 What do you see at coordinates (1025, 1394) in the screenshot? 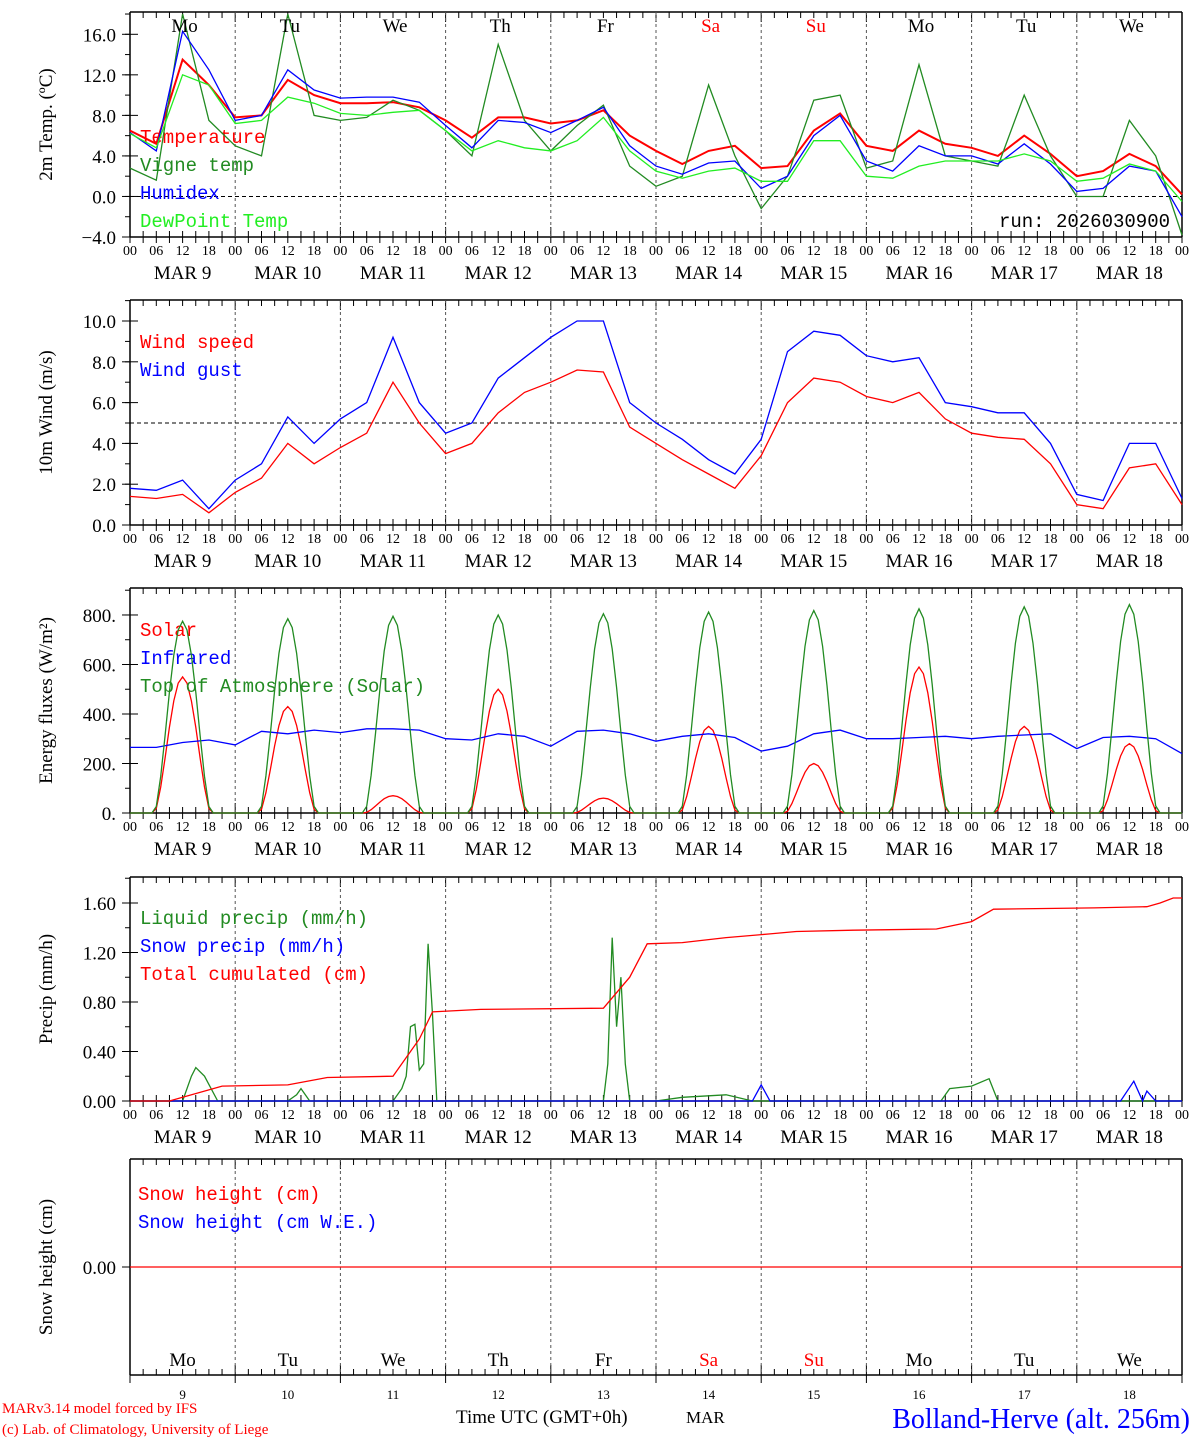
I see `day-number-label: 17` at bounding box center [1025, 1394].